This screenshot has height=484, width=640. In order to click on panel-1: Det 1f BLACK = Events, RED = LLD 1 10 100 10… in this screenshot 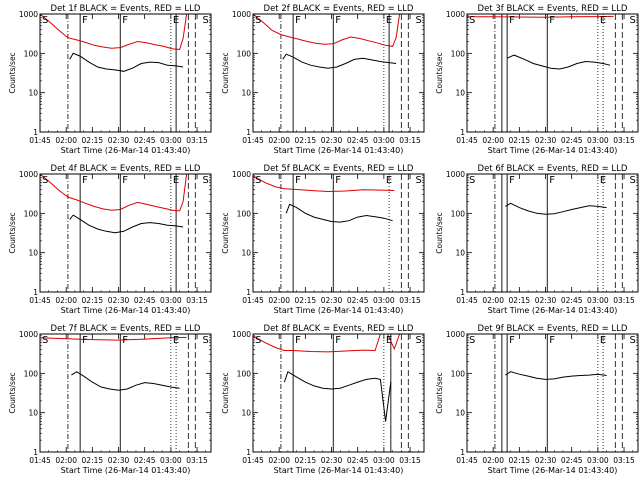, I will do `click(110, 79)`.